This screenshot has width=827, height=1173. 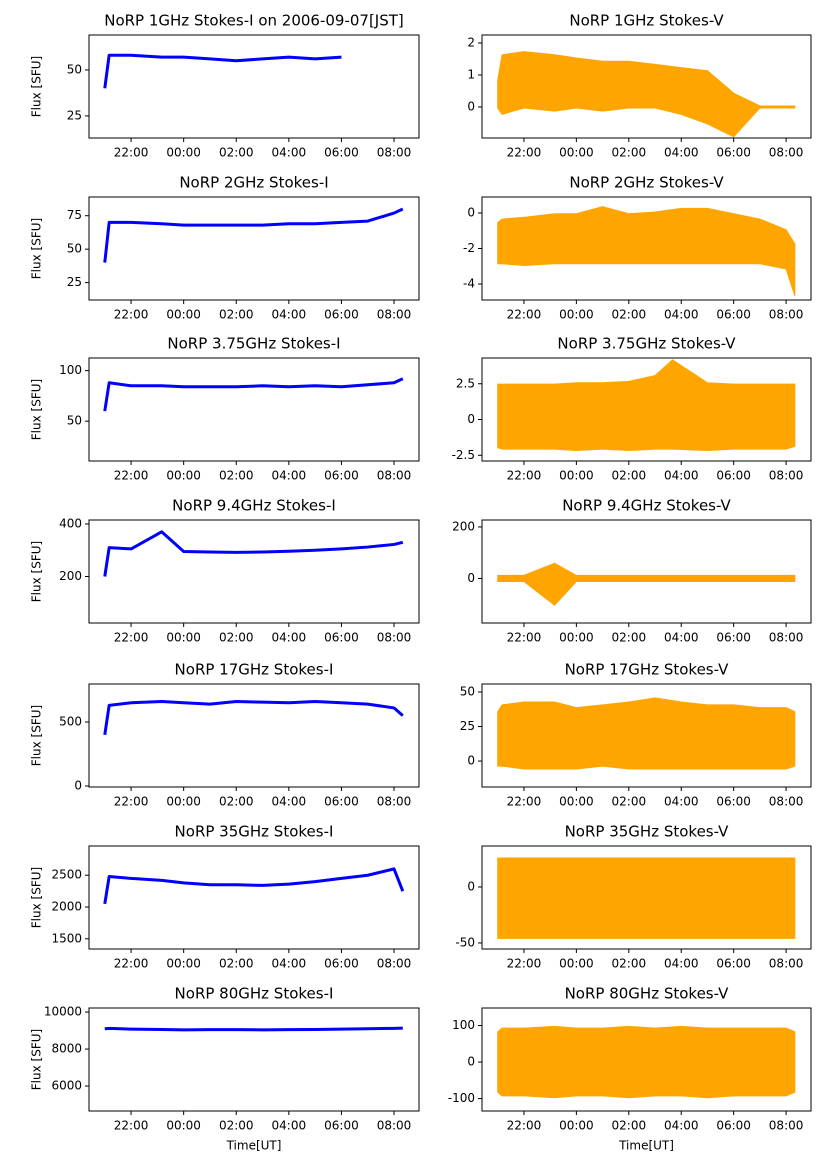 What do you see at coordinates (469, 284) in the screenshot?
I see `y-tick-label: -4` at bounding box center [469, 284].